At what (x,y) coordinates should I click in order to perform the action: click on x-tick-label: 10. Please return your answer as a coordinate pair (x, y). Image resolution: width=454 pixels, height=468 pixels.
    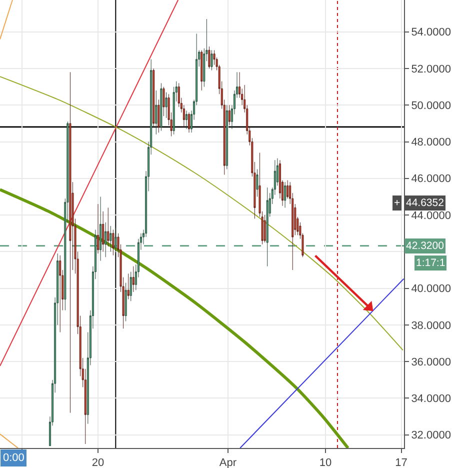
    Looking at the image, I should click on (325, 462).